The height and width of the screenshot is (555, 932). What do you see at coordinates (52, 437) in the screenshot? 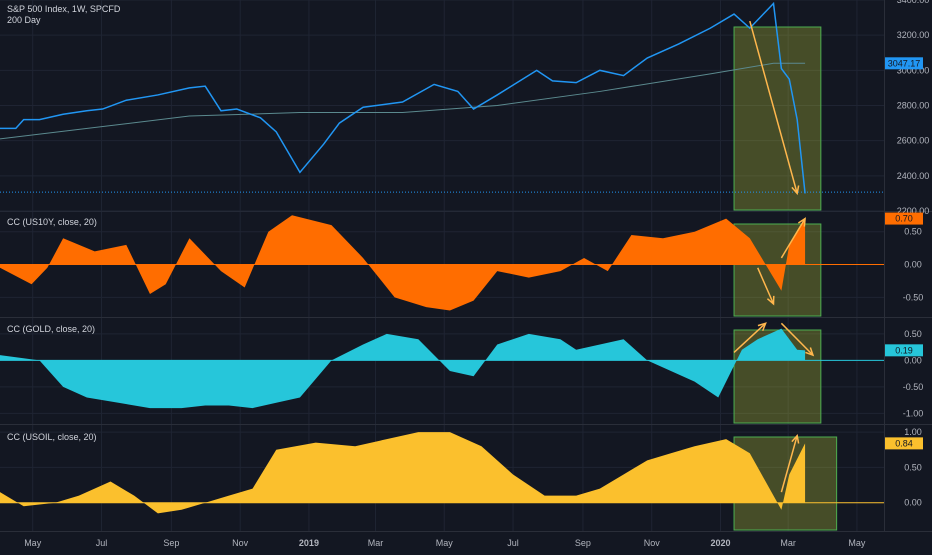
I see `usoil-title: CC (USOIL, close, 20)` at bounding box center [52, 437].